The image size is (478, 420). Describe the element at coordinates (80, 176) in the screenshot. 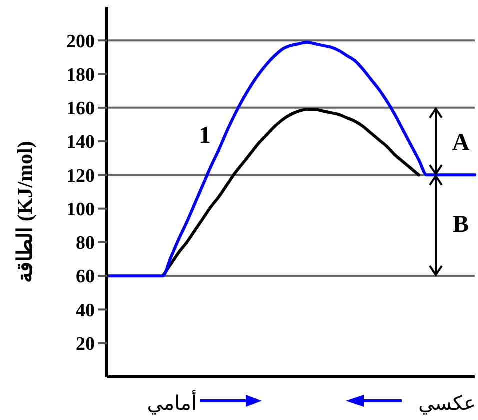

I see `y-tick-label: 120` at that location.